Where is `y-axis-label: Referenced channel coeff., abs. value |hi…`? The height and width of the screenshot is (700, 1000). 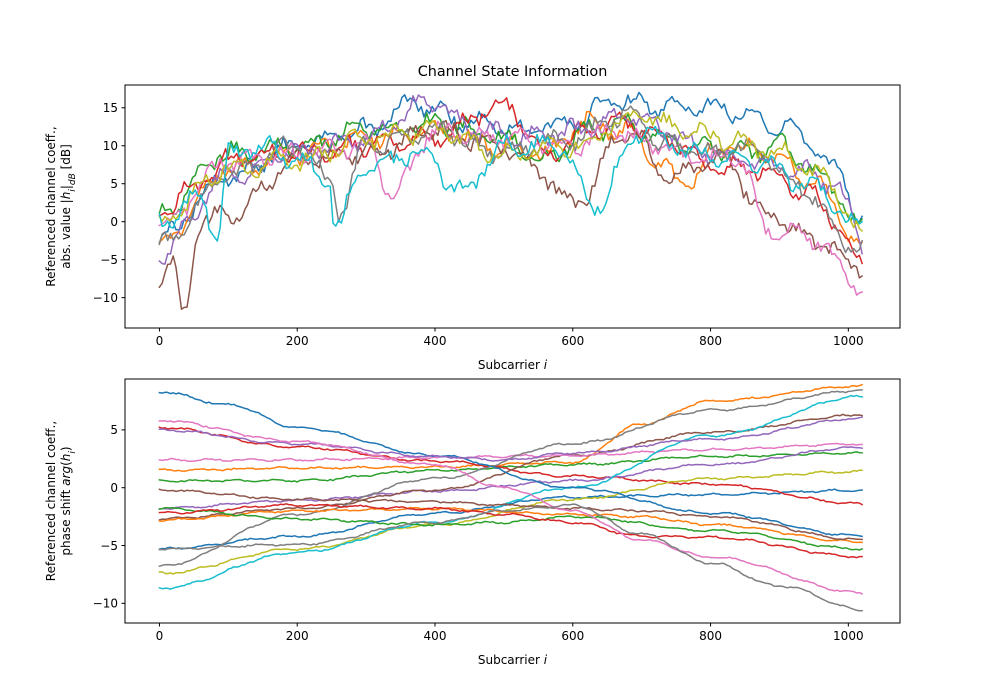
y-axis-label: Referenced channel coeff., abs. value |hi… is located at coordinates (61, 206).